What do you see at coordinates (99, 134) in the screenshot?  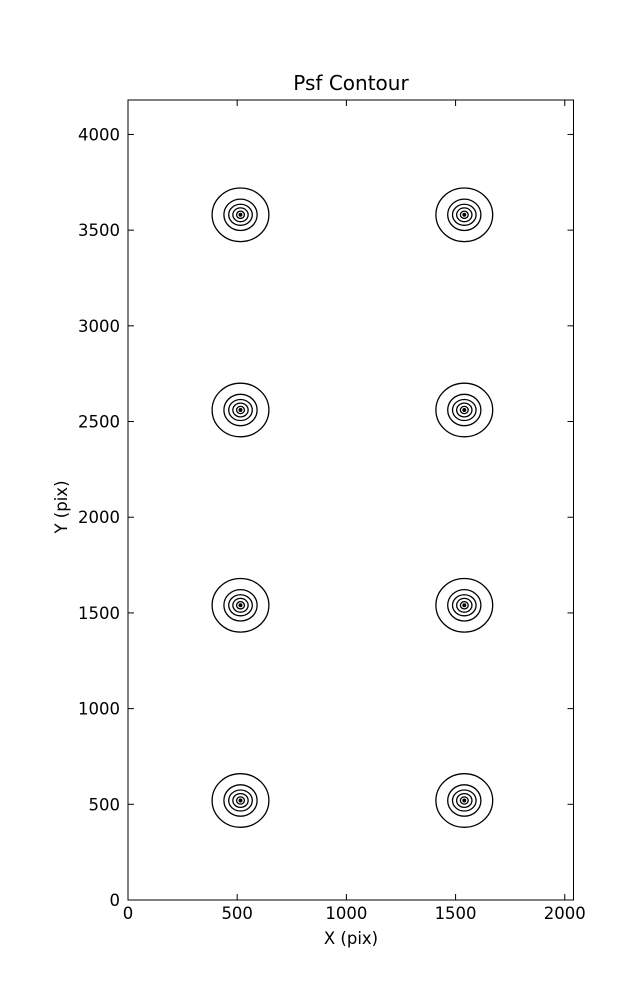 I see `y-tick-label: 4000` at bounding box center [99, 134].